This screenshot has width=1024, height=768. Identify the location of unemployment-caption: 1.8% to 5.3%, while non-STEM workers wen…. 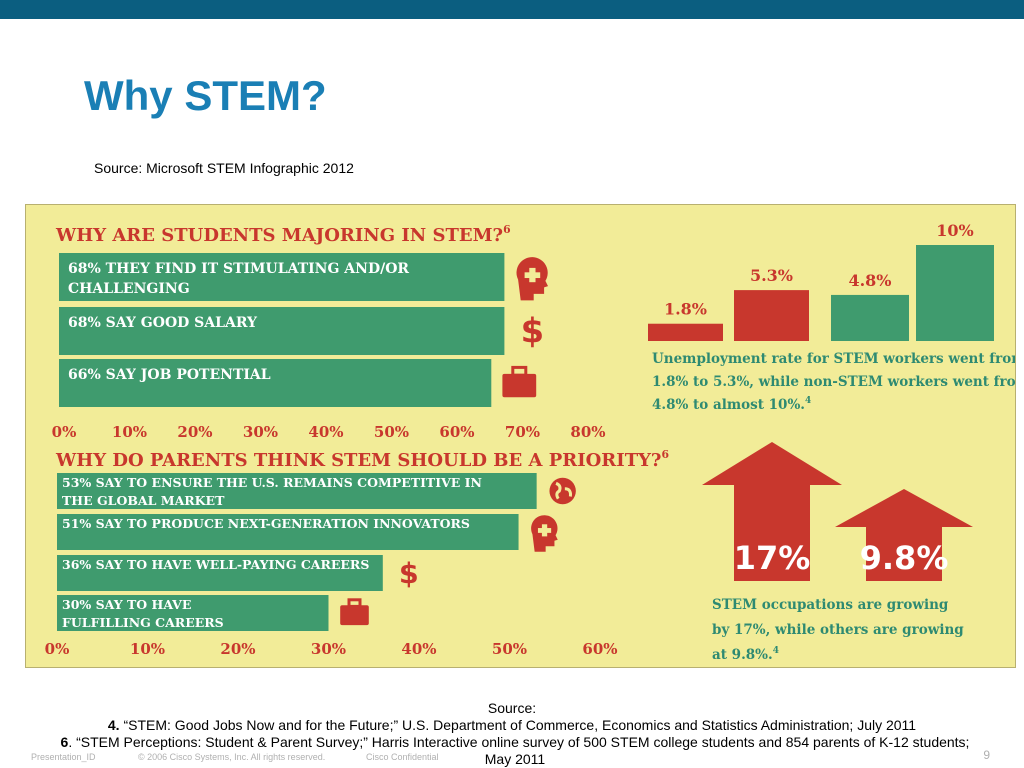
(833, 382).